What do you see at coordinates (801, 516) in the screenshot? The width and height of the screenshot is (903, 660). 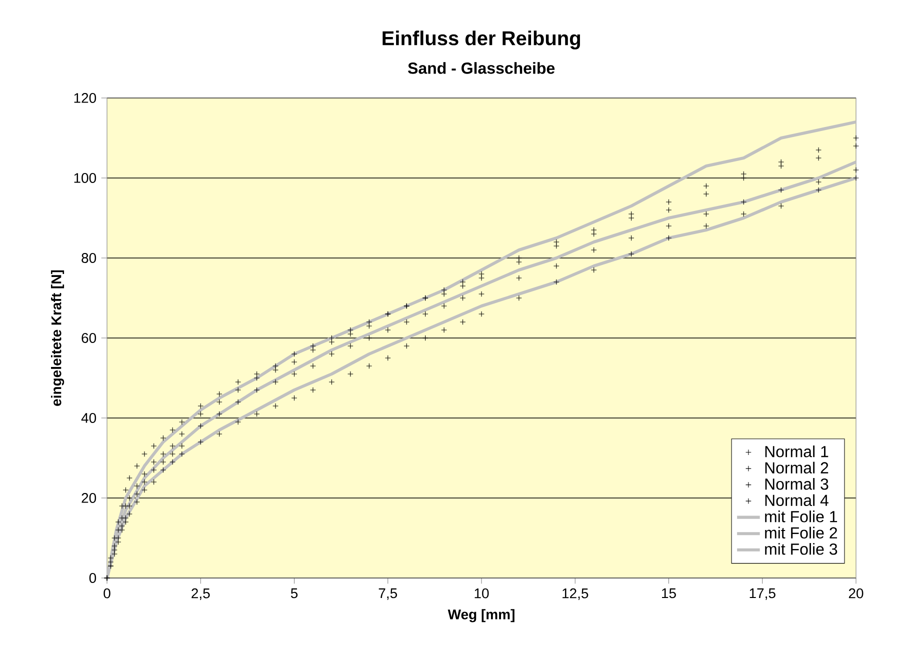 I see `legend-label: mit Folie 1` at bounding box center [801, 516].